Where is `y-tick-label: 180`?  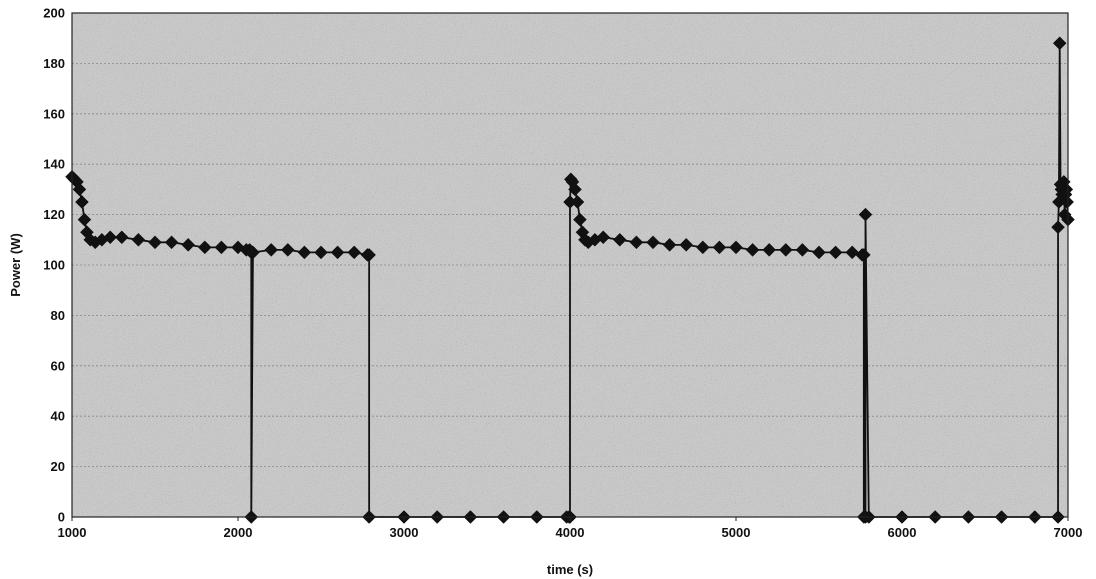
y-tick-label: 180 is located at coordinates (54, 63).